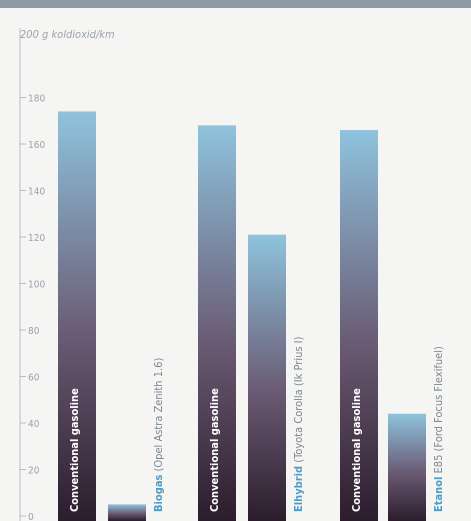  What do you see at coordinates (36, 145) in the screenshot?
I see `y-tick-label: 160` at bounding box center [36, 145].